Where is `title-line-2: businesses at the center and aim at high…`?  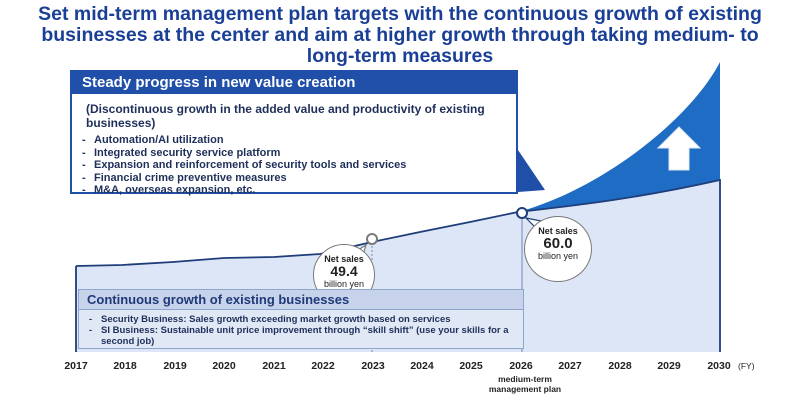
title-line-2: businesses at the center and aim at high… is located at coordinates (400, 35).